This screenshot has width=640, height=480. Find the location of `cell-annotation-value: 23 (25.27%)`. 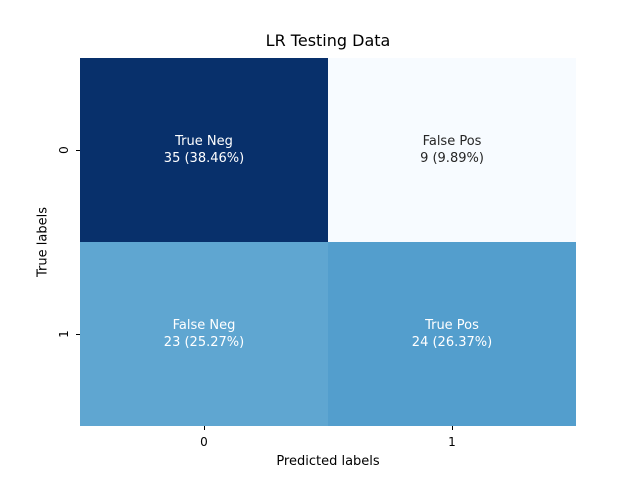

cell-annotation-value: 23 (25.27%) is located at coordinates (204, 342).